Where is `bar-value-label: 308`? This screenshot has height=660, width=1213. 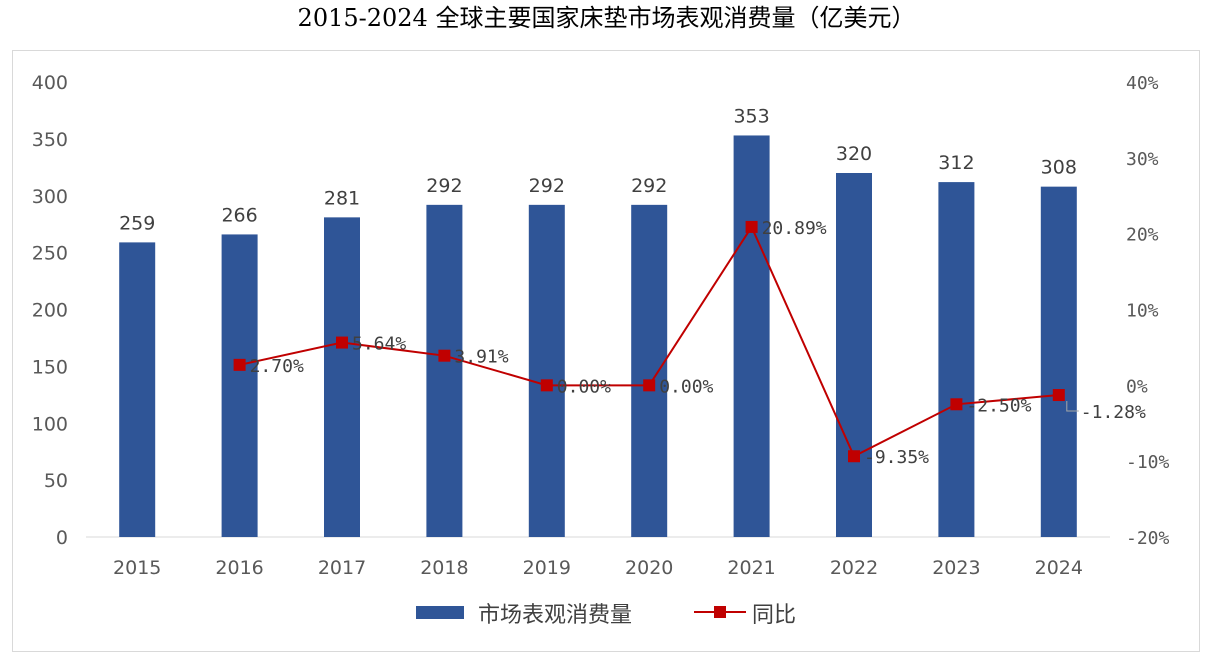 bar-value-label: 308 is located at coordinates (1059, 168).